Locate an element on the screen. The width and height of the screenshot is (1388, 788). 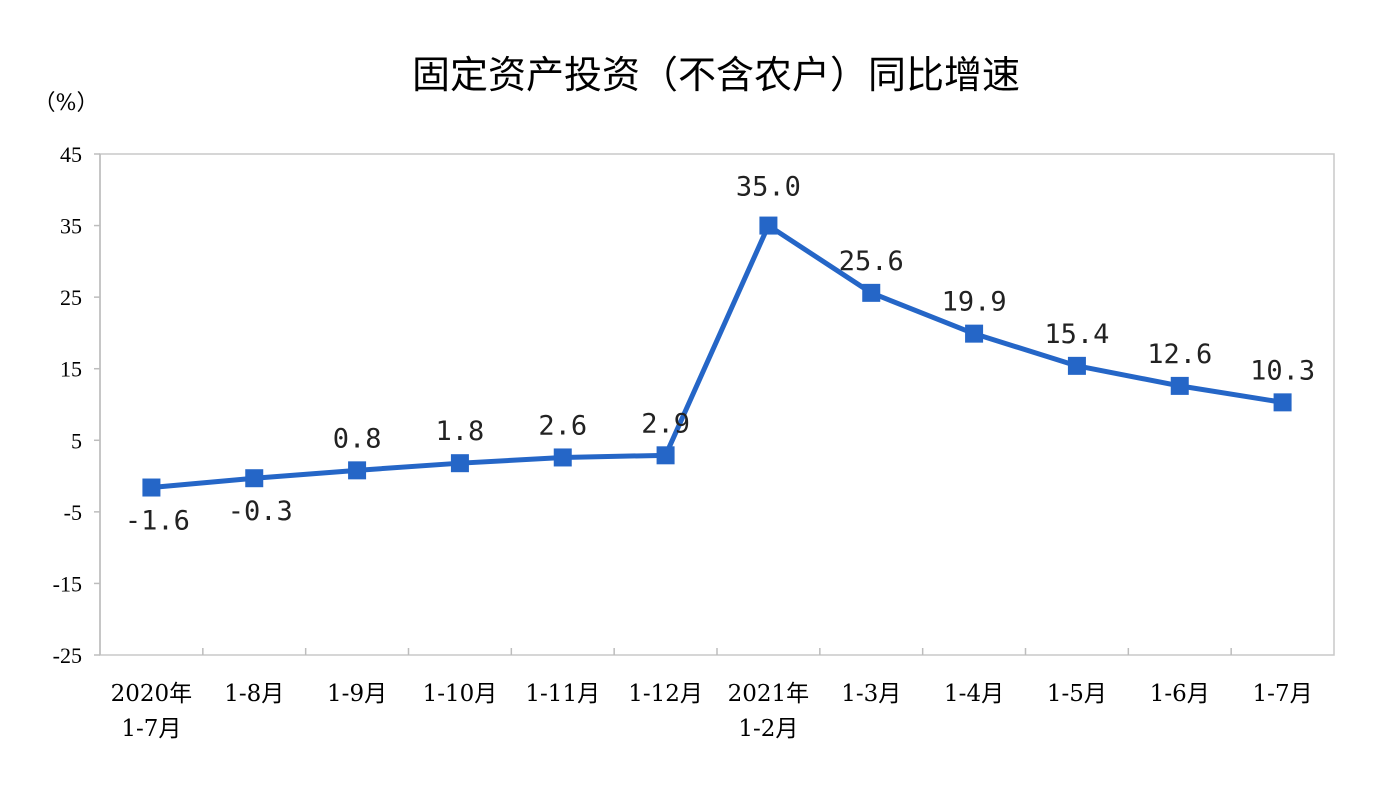
y-tick-label: 5 is located at coordinates (76, 440).